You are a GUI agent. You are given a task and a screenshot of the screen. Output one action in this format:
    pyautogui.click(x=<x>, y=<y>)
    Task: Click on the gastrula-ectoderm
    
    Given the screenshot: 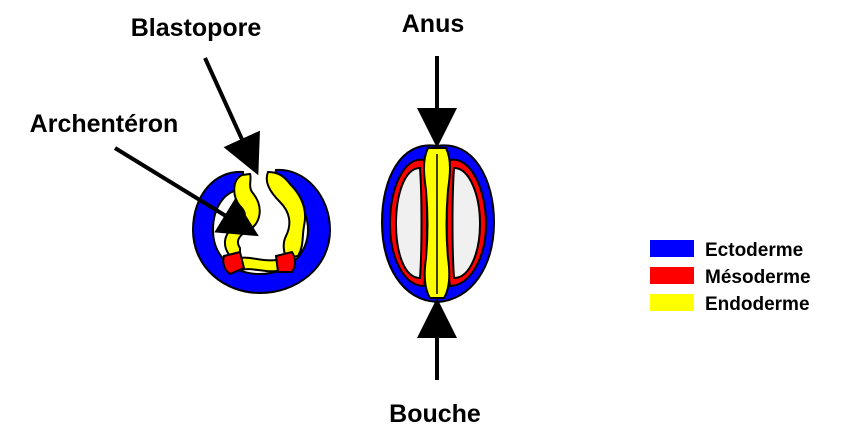 What is the action you would take?
    pyautogui.click(x=261, y=231)
    